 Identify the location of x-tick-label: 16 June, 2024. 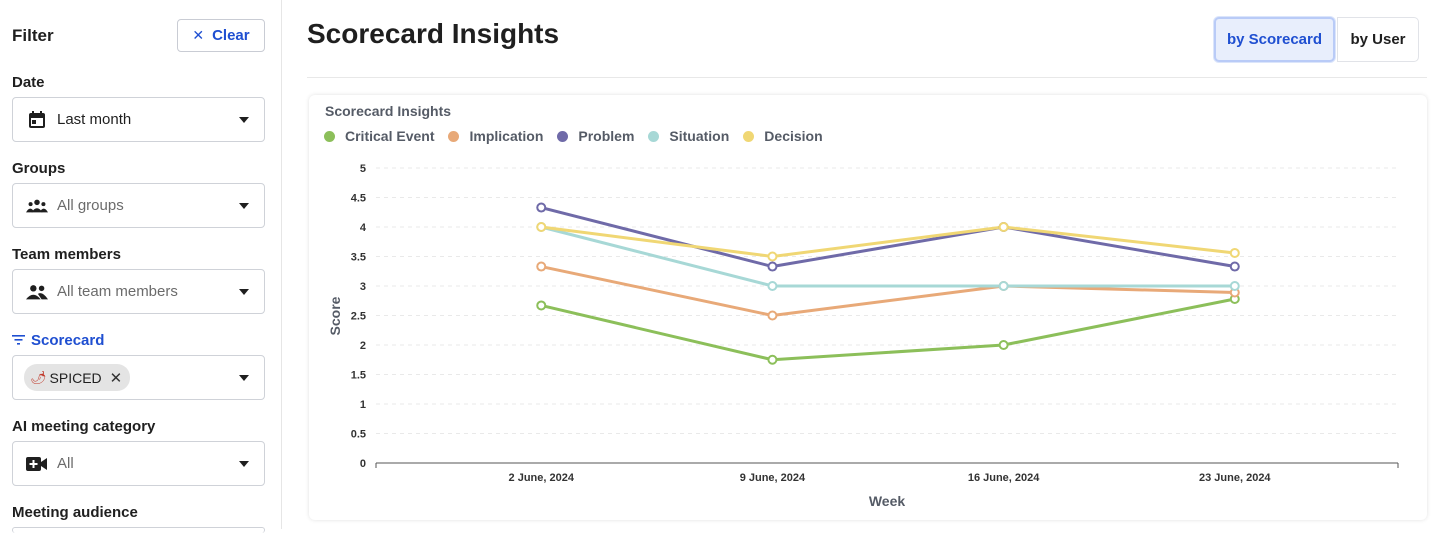
(1004, 478).